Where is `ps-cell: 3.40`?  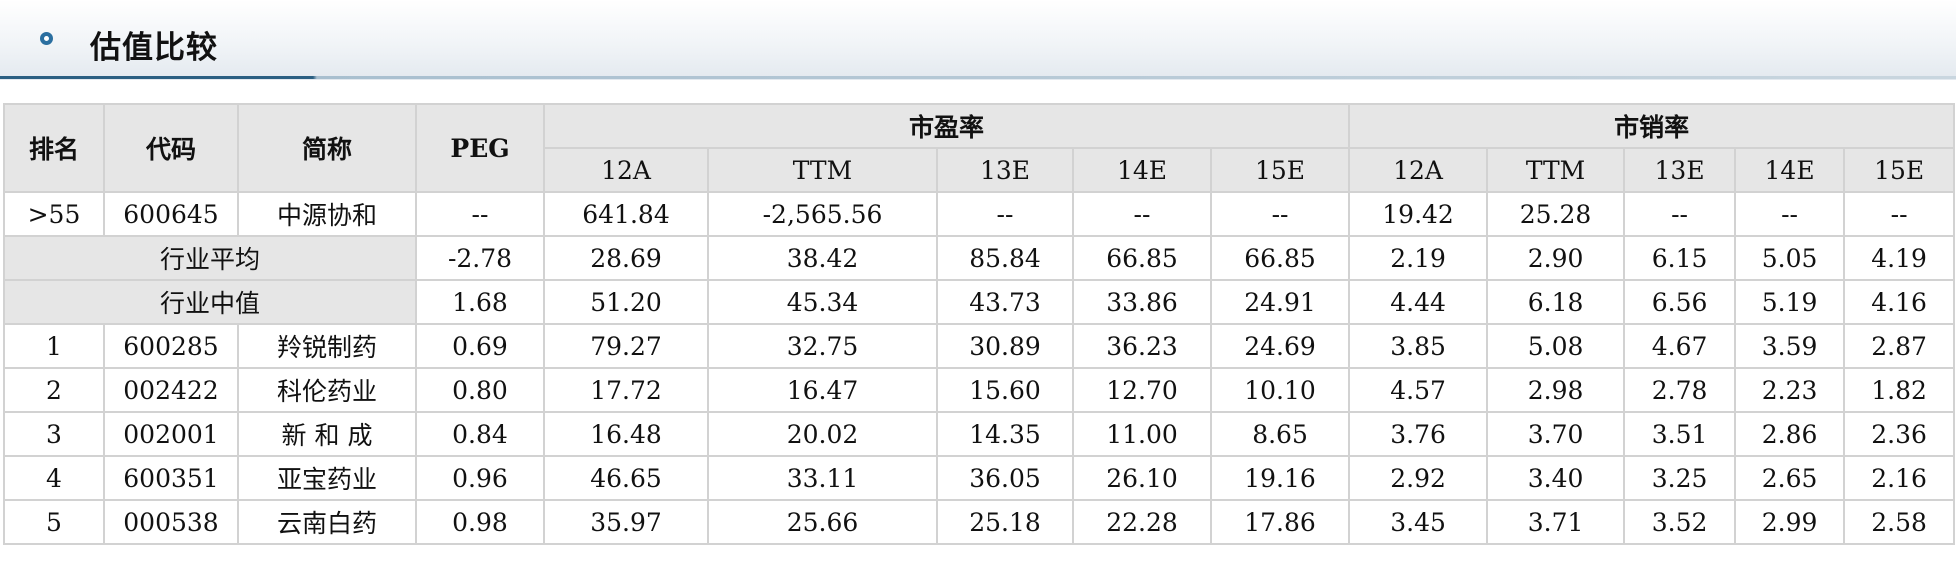 ps-cell: 3.40 is located at coordinates (1556, 478).